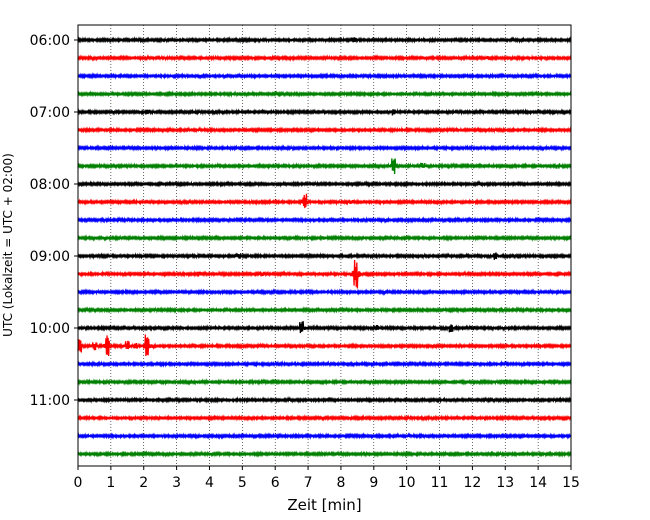 The image size is (650, 520). Describe the element at coordinates (50, 113) in the screenshot. I see `y-tick-label: 07:00` at that location.